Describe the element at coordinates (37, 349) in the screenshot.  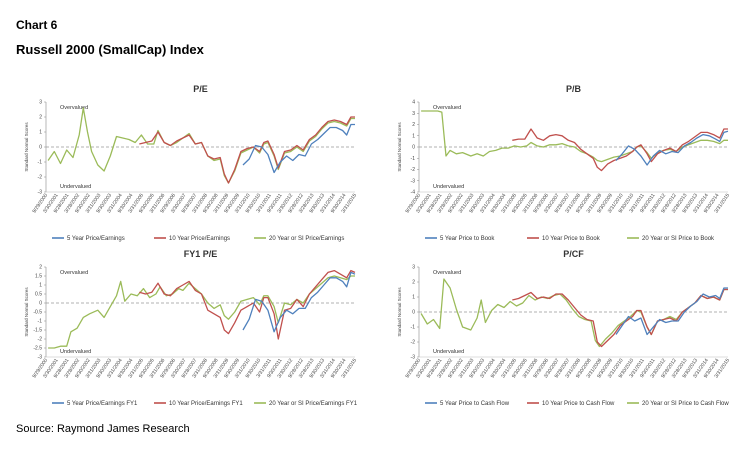
I see `y-tick-label: -2.5` at that location.